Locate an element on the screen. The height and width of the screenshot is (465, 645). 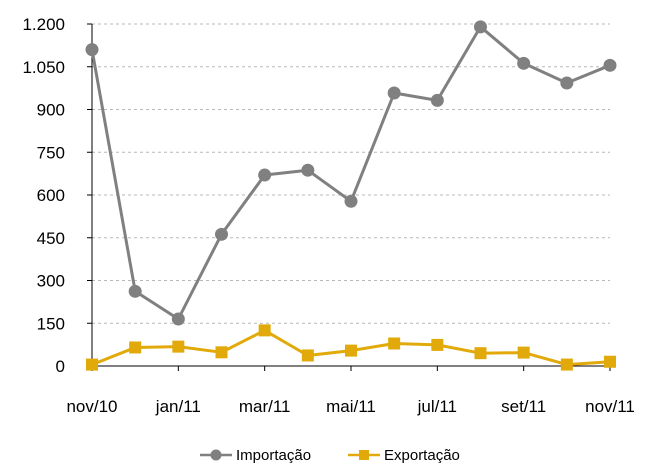
x-tick-label: jul/11 is located at coordinates (437, 406).